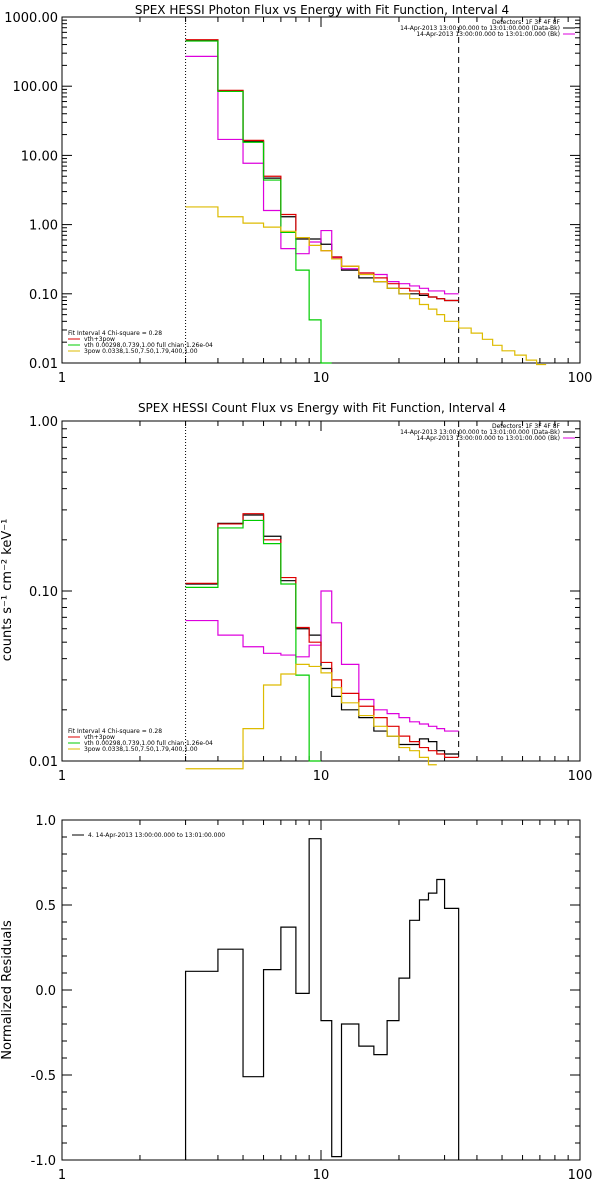  What do you see at coordinates (7, 590) in the screenshot?
I see `count-flux-ylabel: counts s⁻¹ cm⁻² keV⁻¹` at bounding box center [7, 590].